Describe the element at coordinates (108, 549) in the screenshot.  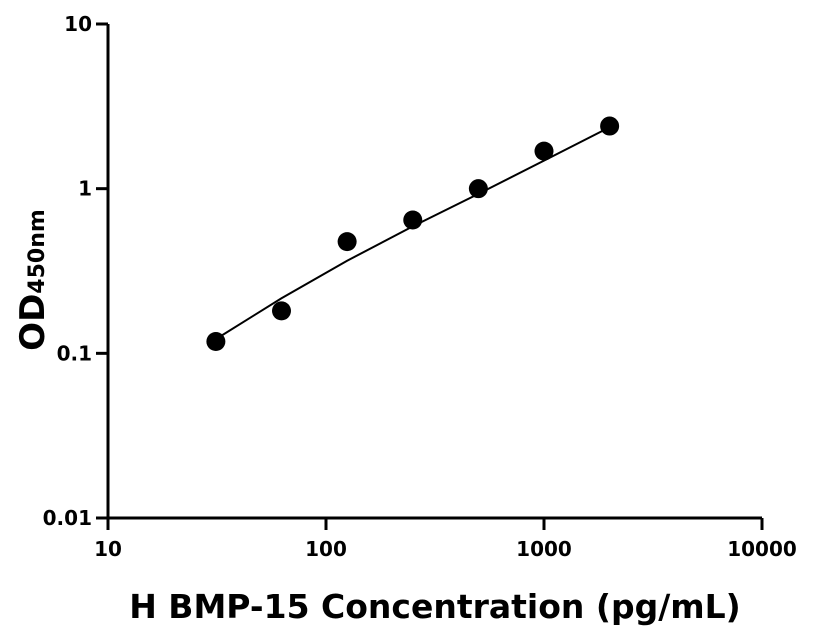
I see `x-tick-label: 10` at that location.